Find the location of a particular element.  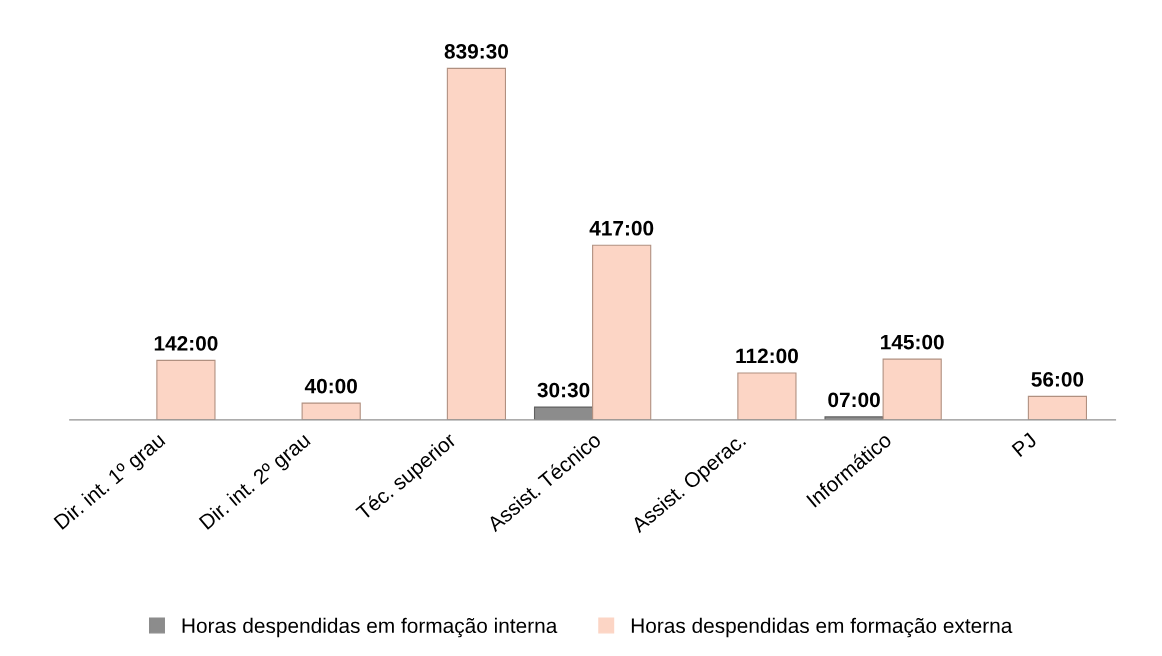

data-label: 145:00 is located at coordinates (912, 342).